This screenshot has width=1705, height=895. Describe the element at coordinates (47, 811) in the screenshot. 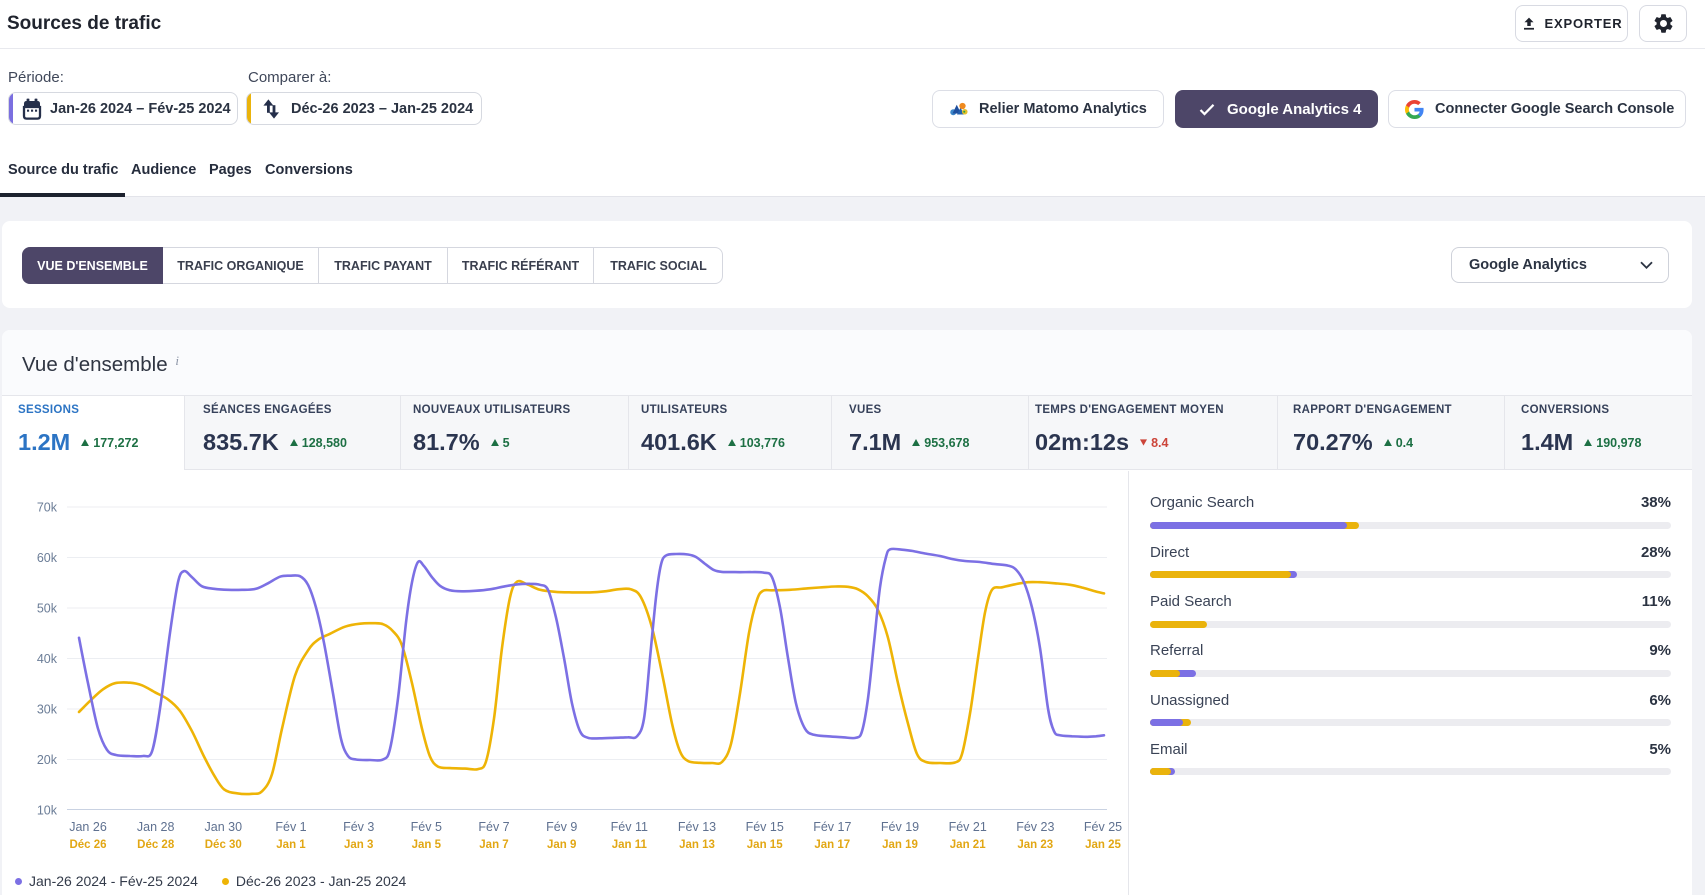

I see `svg-text: 10k` at that location.